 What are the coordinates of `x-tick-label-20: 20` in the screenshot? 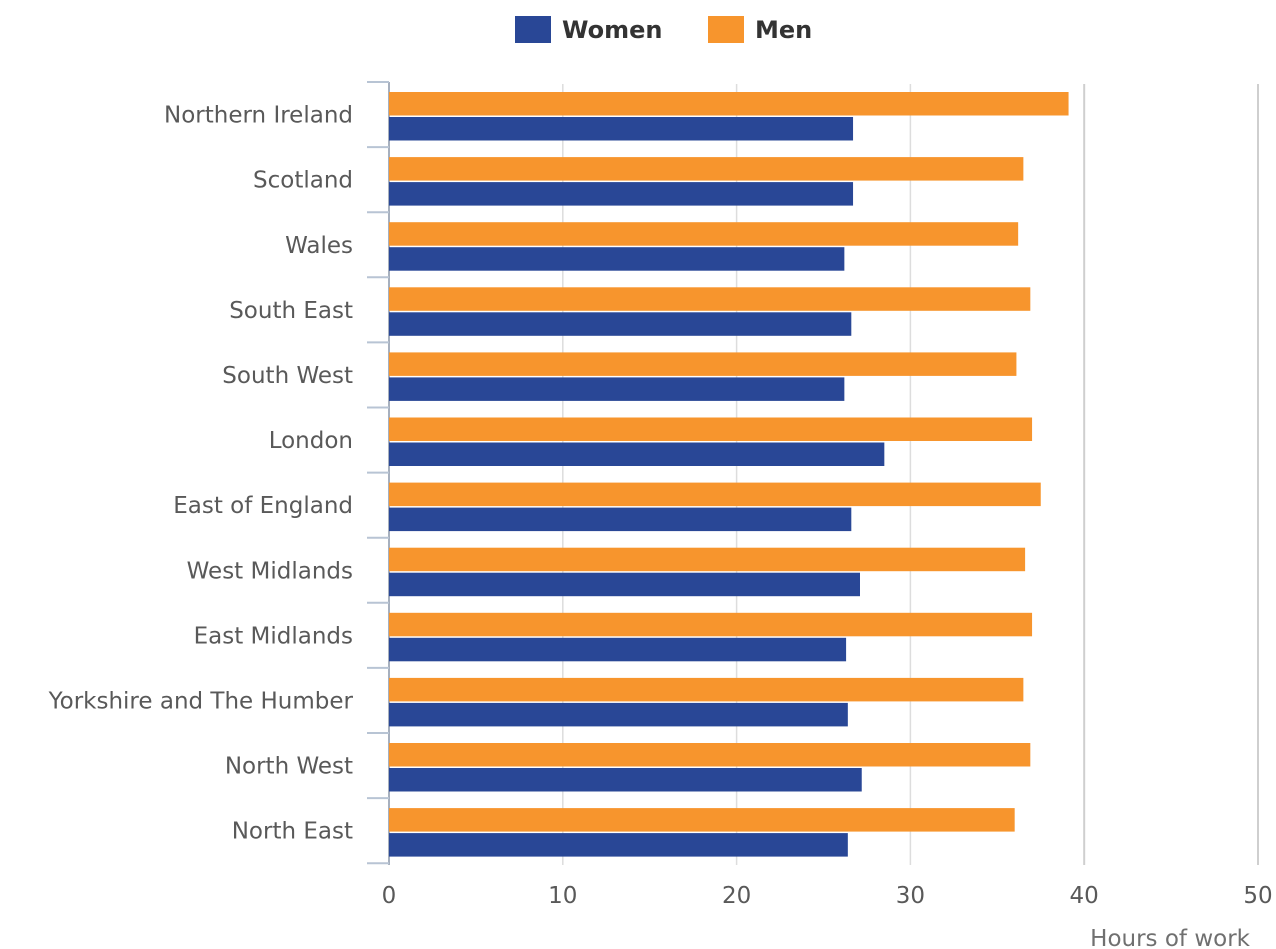 It's located at (736, 896).